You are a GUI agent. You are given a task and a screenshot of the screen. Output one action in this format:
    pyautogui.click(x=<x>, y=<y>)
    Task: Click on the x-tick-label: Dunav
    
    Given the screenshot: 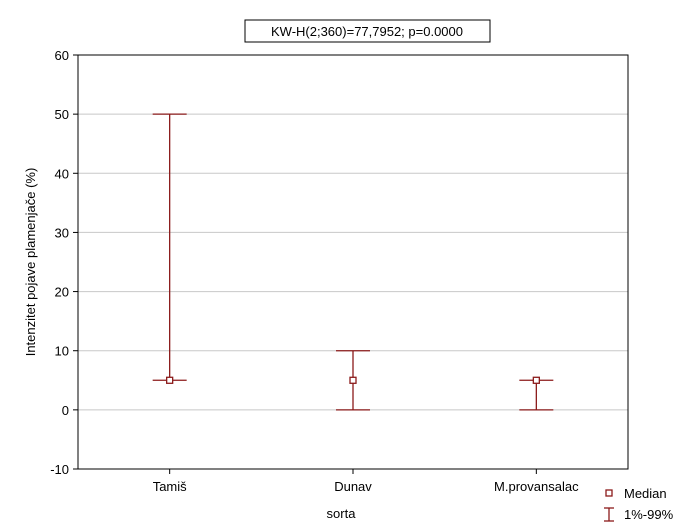 What is the action you would take?
    pyautogui.click(x=353, y=486)
    